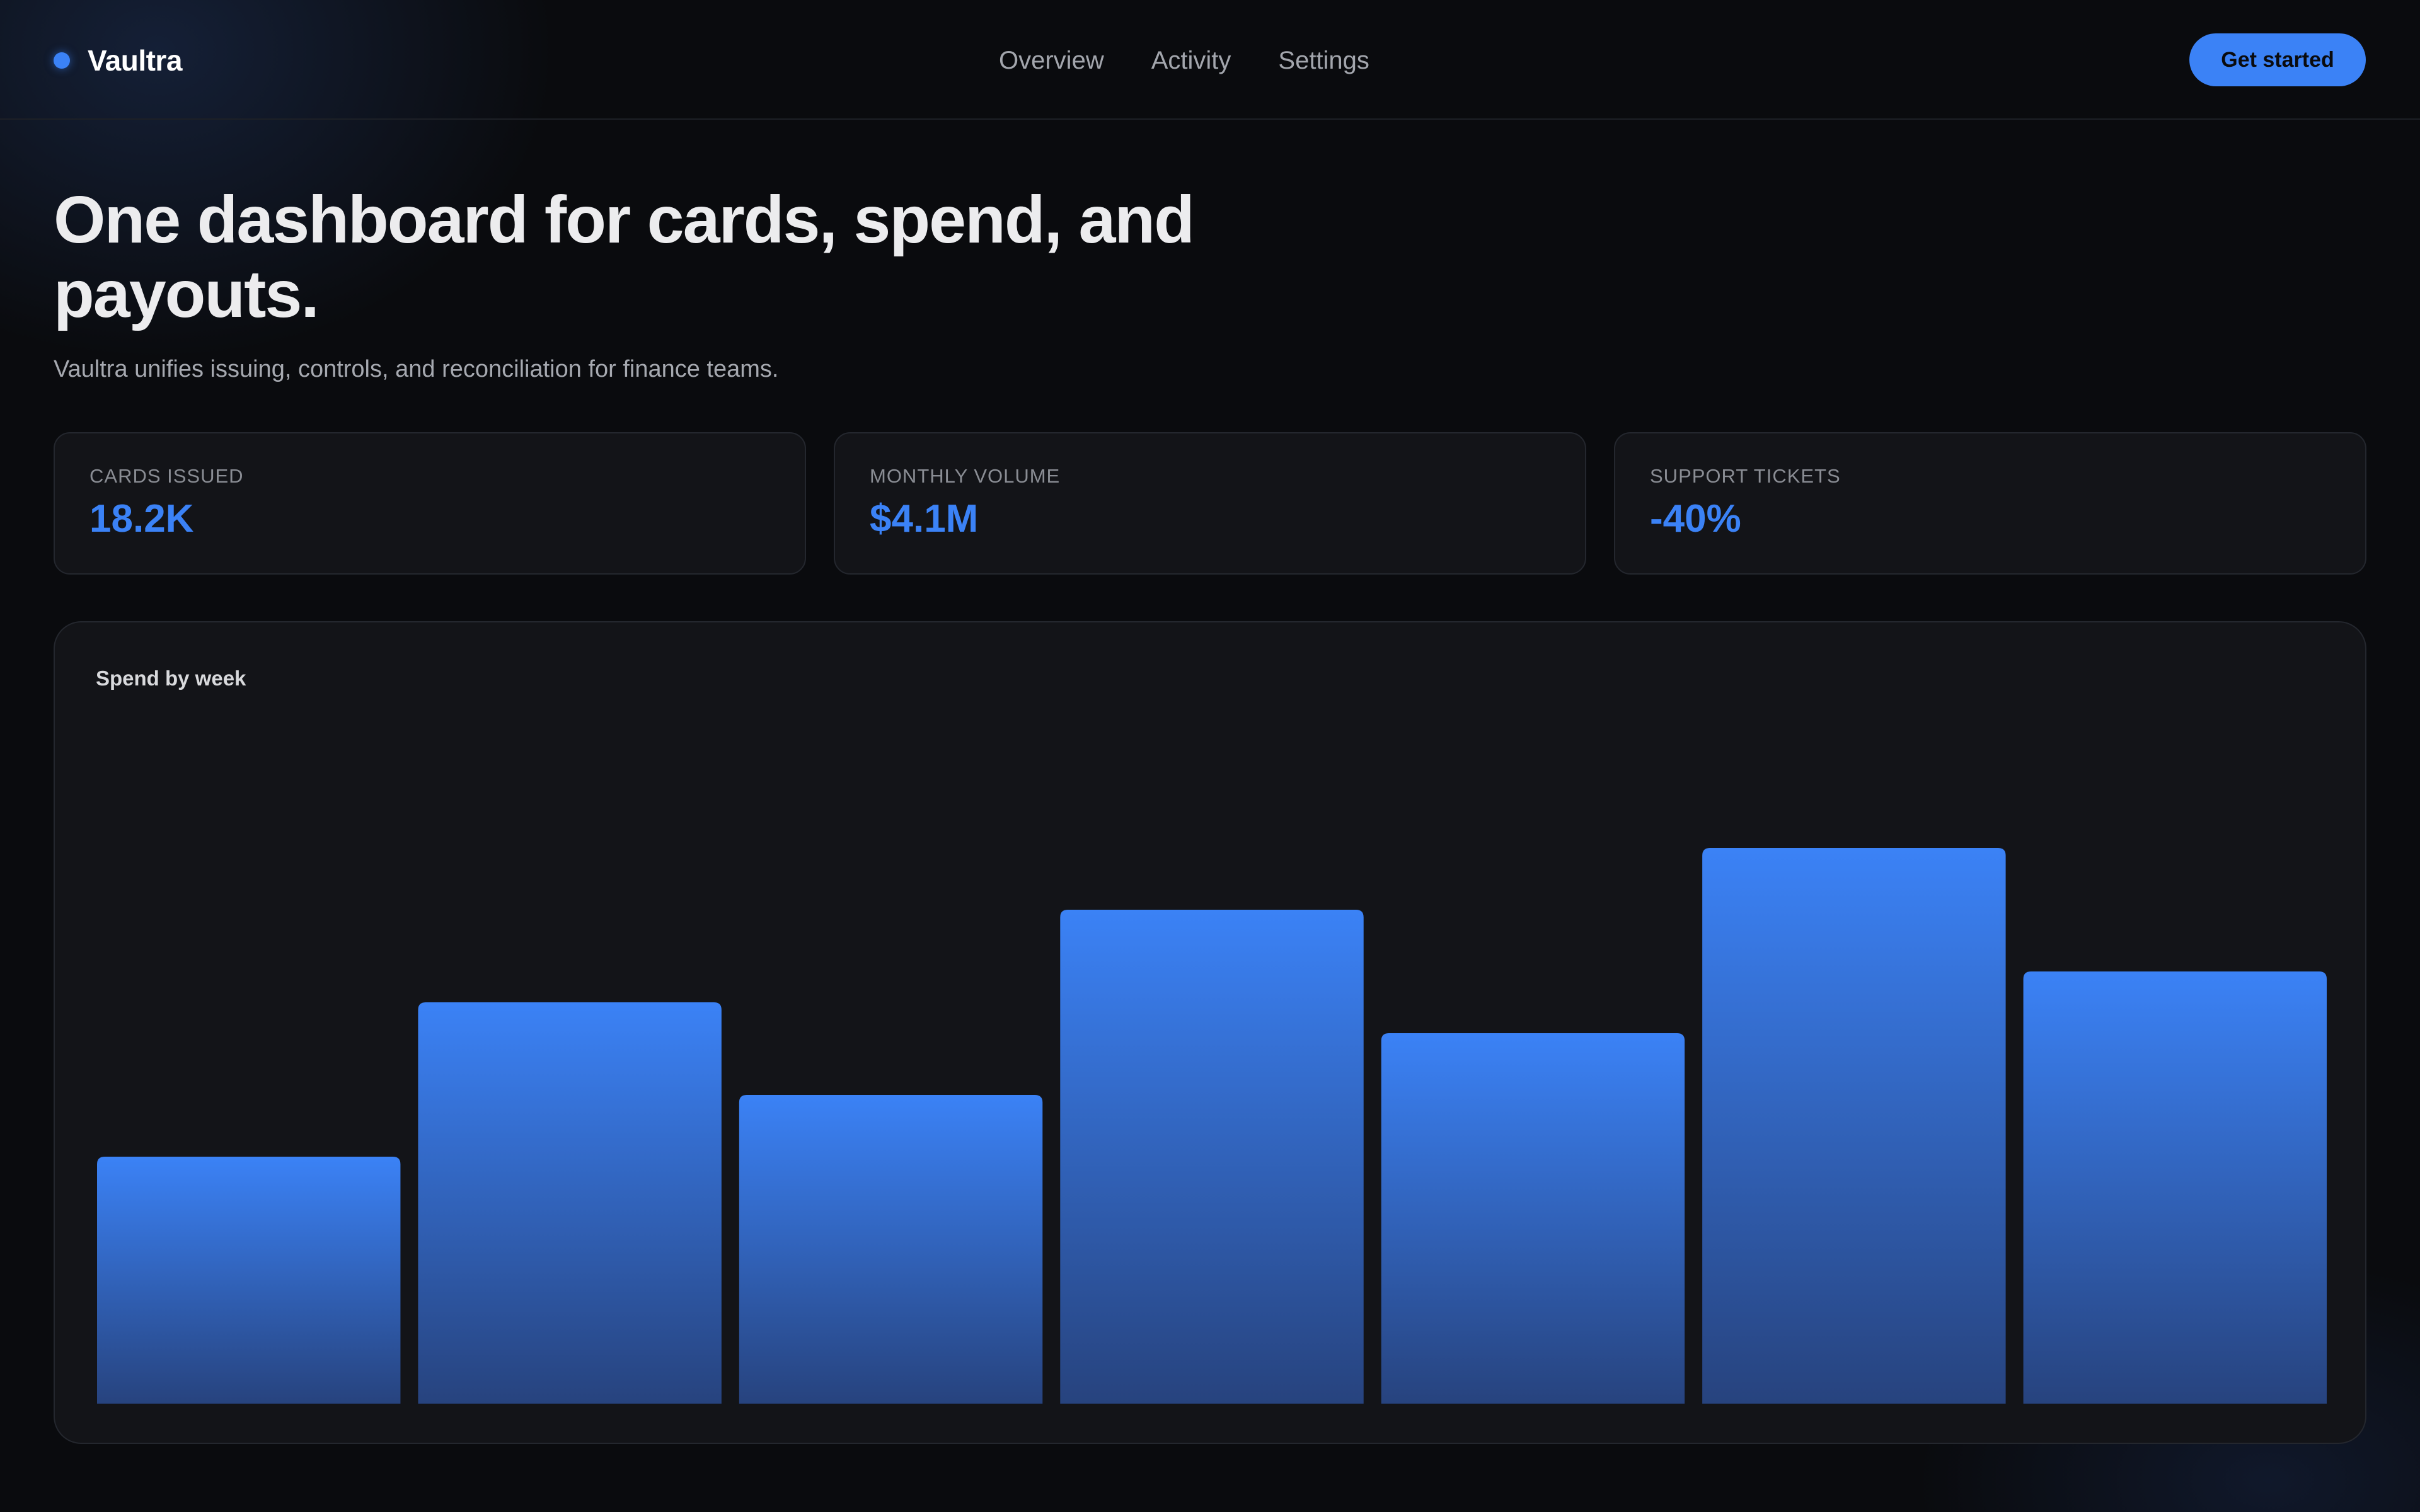  I want to click on main-nav: Overview Activity Settings, so click(1184, 60).